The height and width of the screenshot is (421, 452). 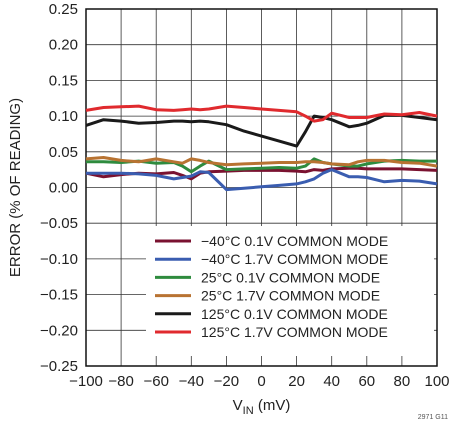 What do you see at coordinates (155, 381) in the screenshot?
I see `x-tick-label: −60` at bounding box center [155, 381].